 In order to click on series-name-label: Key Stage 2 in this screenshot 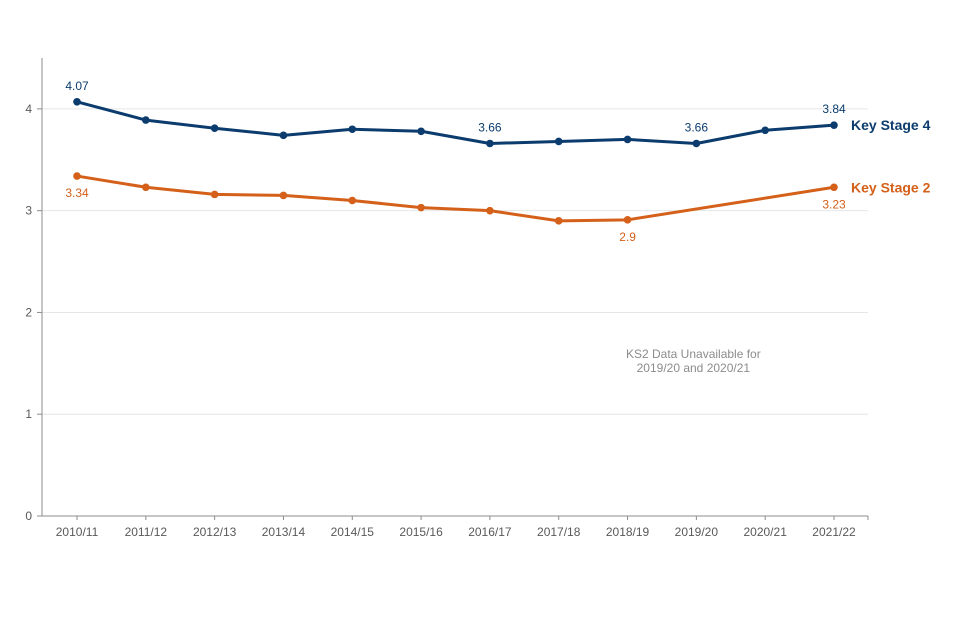, I will do `click(891, 187)`.